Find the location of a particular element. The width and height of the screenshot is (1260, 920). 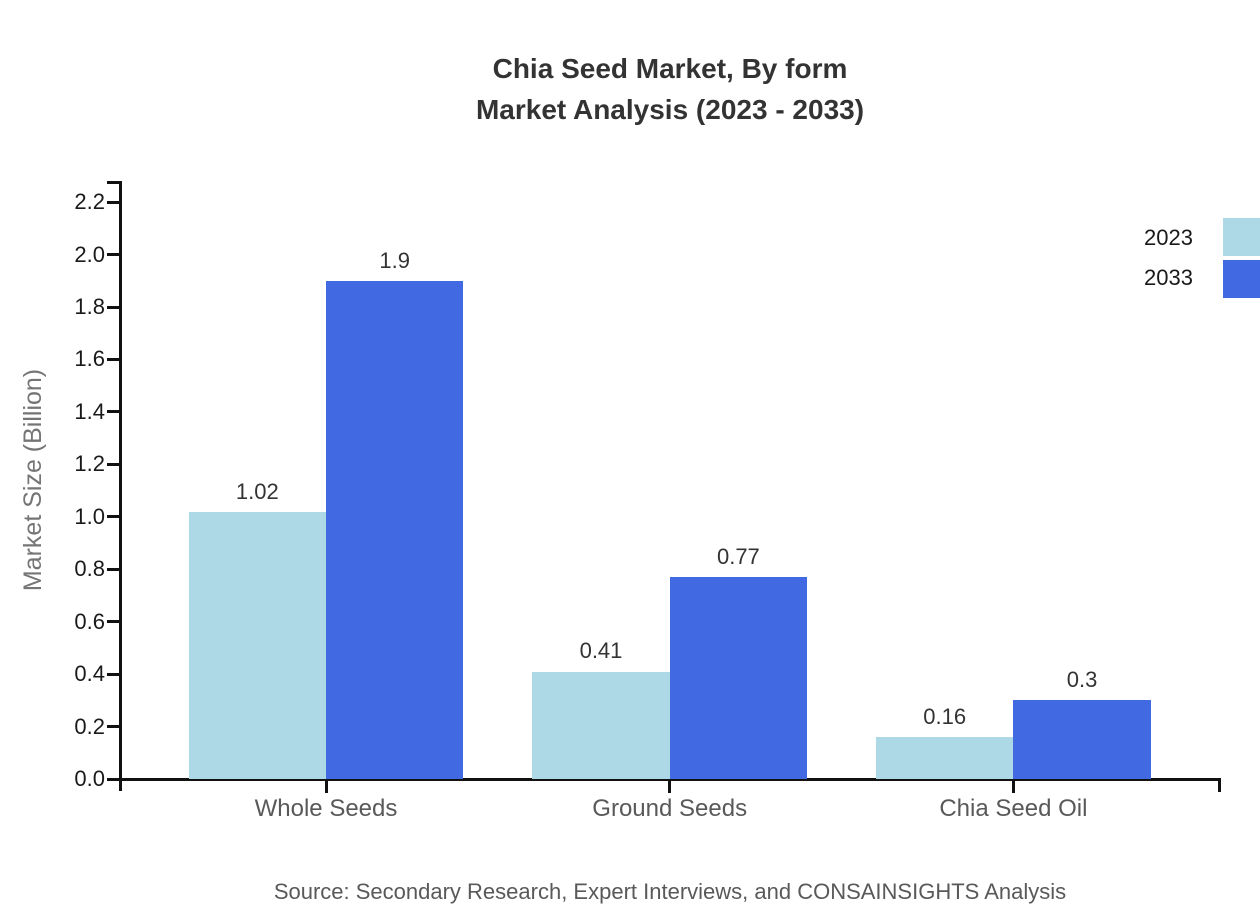

bar-value-label: 1.9 is located at coordinates (394, 260).